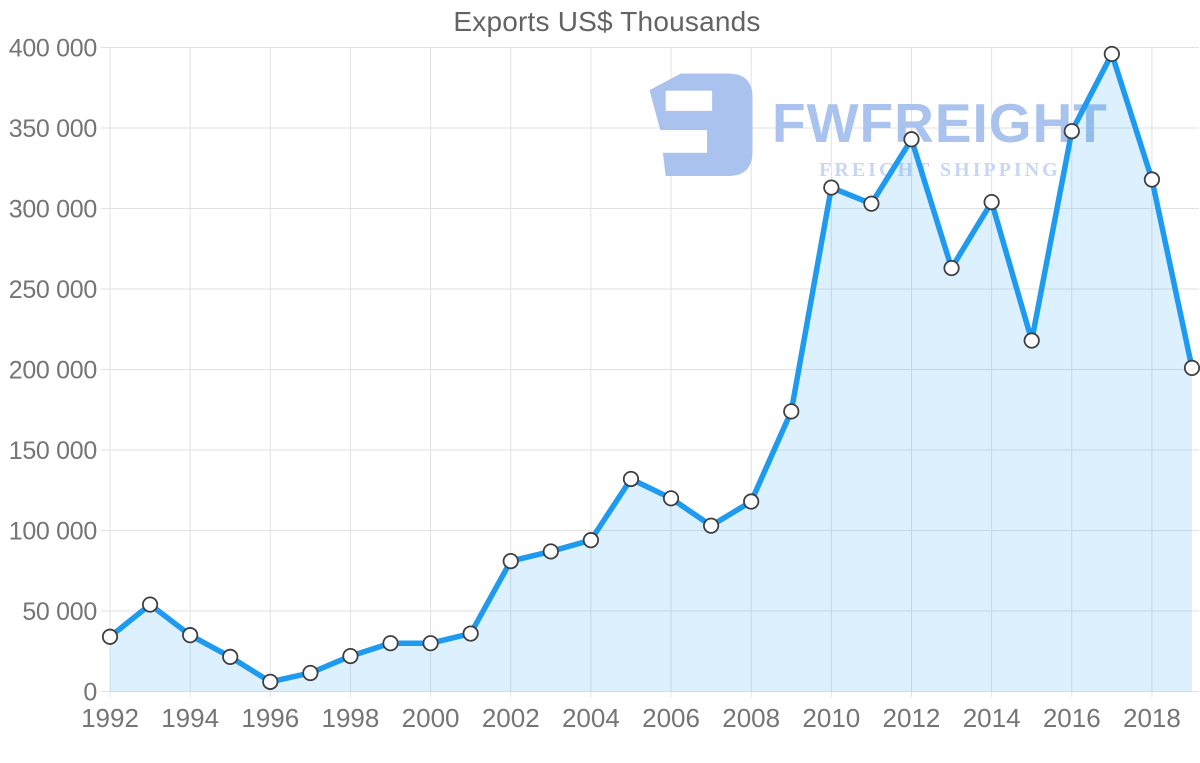 The width and height of the screenshot is (1200, 763). What do you see at coordinates (53, 290) in the screenshot?
I see `y-tick-label: 250 000` at bounding box center [53, 290].